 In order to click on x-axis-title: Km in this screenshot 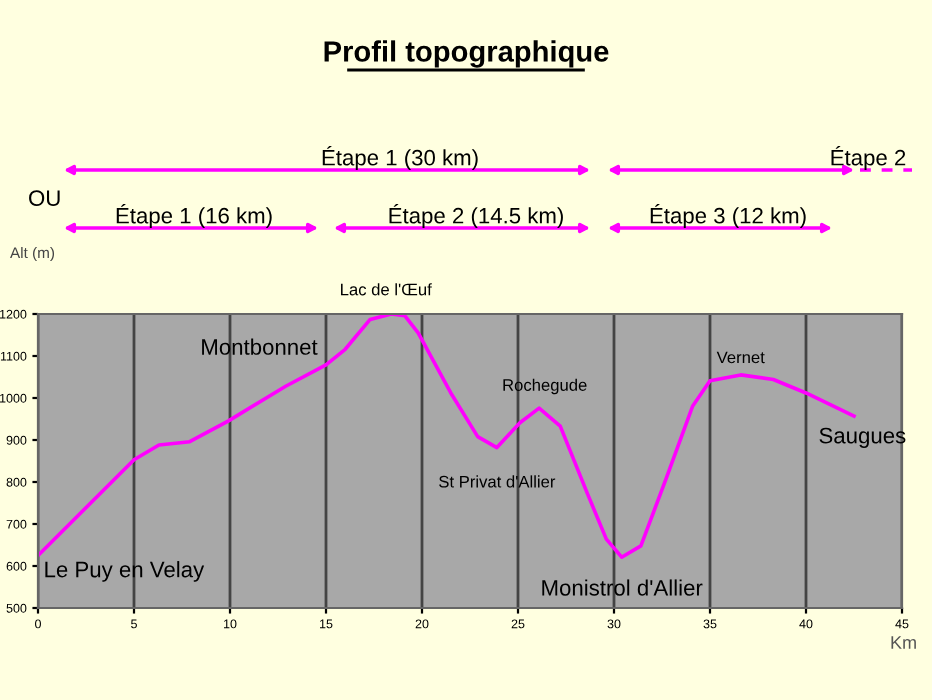, I will do `click(903, 642)`.